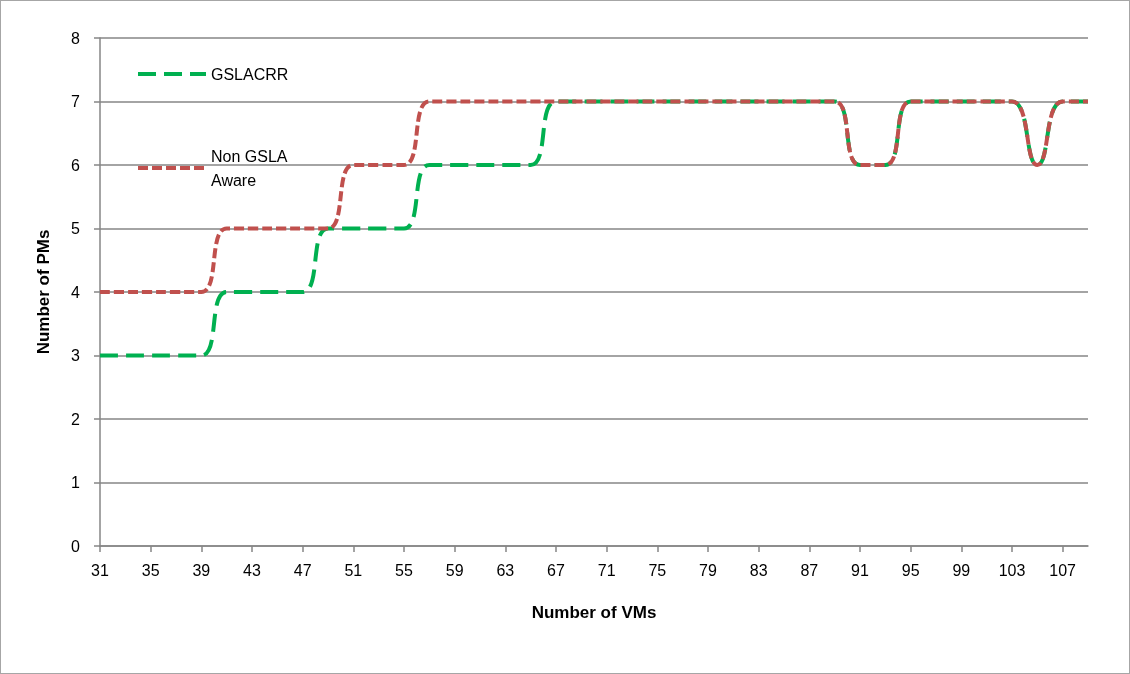  What do you see at coordinates (505, 570) in the screenshot?
I see `x-tick-label: 63` at bounding box center [505, 570].